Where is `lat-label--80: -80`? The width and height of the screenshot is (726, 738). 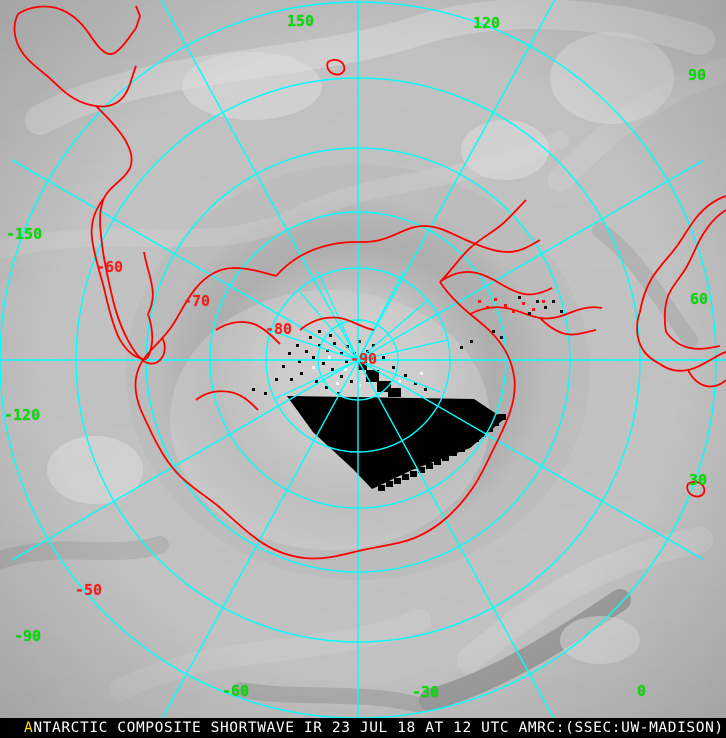
lat-label--80: -80 is located at coordinates (279, 329).